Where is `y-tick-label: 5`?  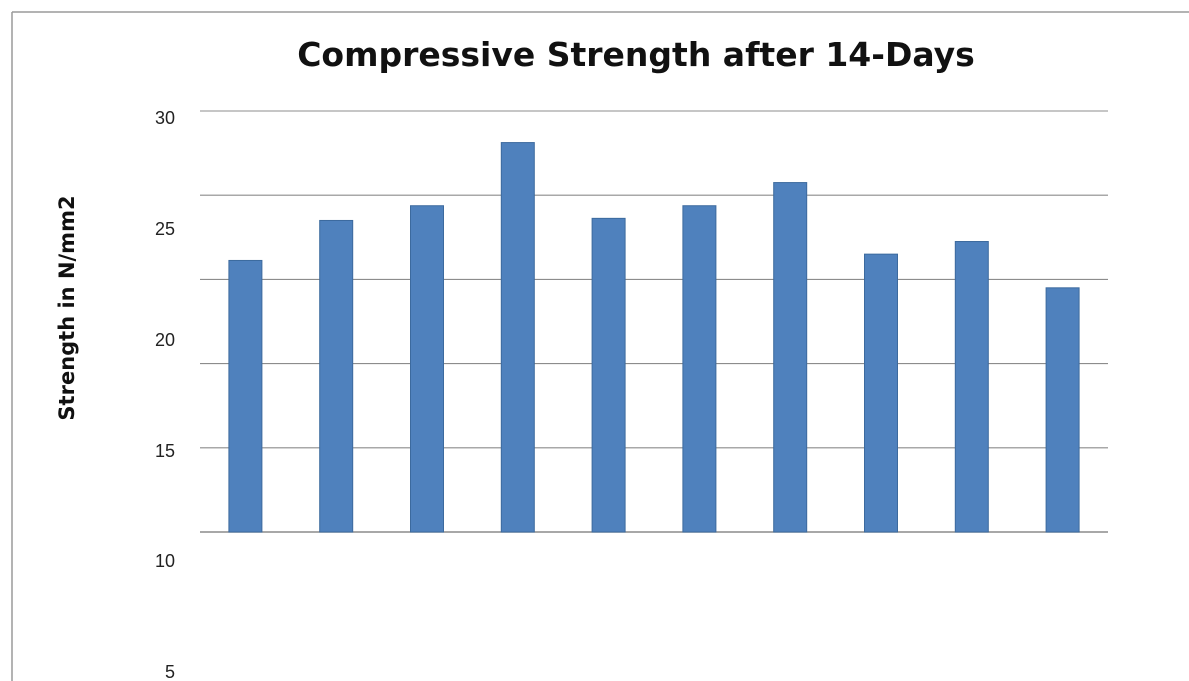
y-tick-label: 5 is located at coordinates (170, 671).